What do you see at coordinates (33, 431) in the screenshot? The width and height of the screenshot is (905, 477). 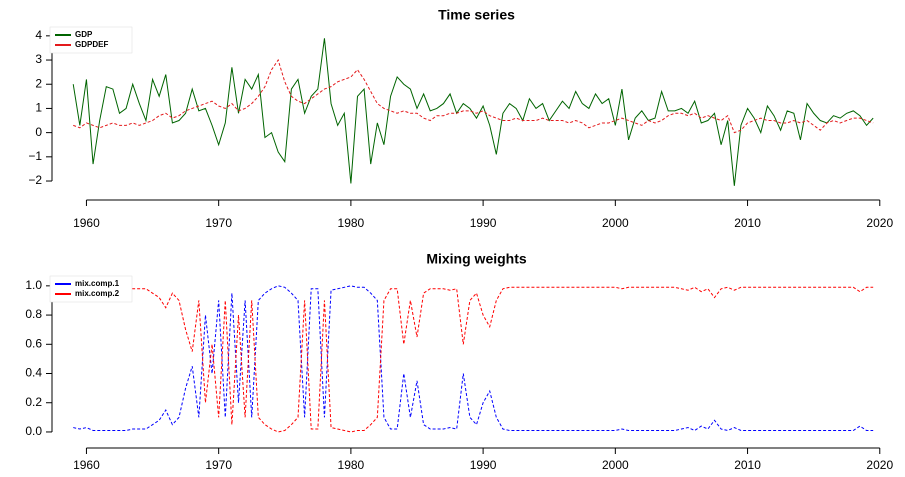 I see `y-tick-label: 0.0` at bounding box center [33, 431].